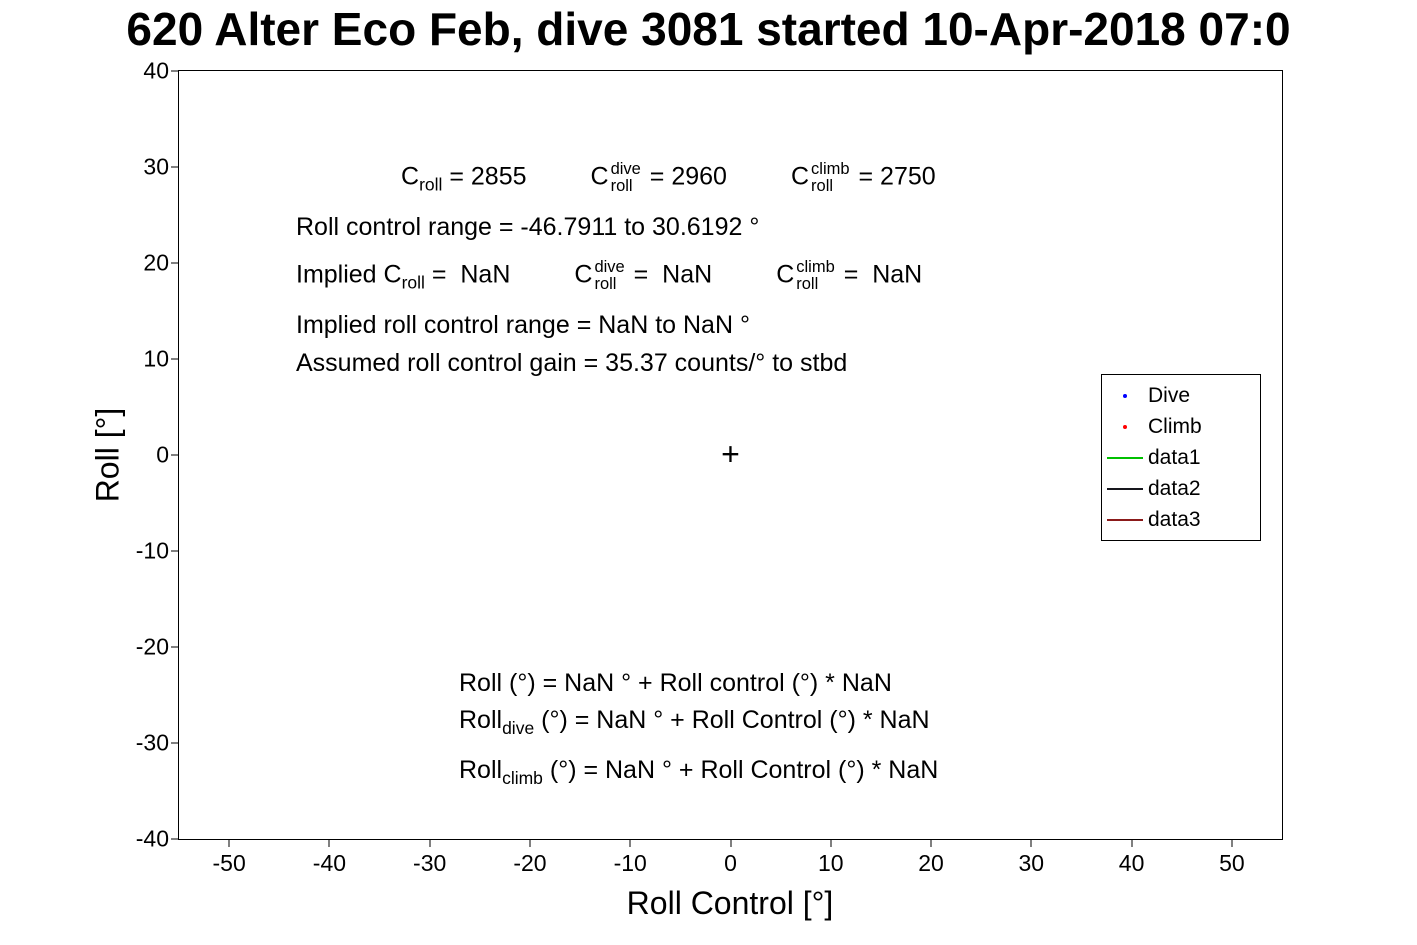 This screenshot has height=945, width=1417. Describe the element at coordinates (484, 176) in the screenshot. I see `text-run: = 2855` at that location.